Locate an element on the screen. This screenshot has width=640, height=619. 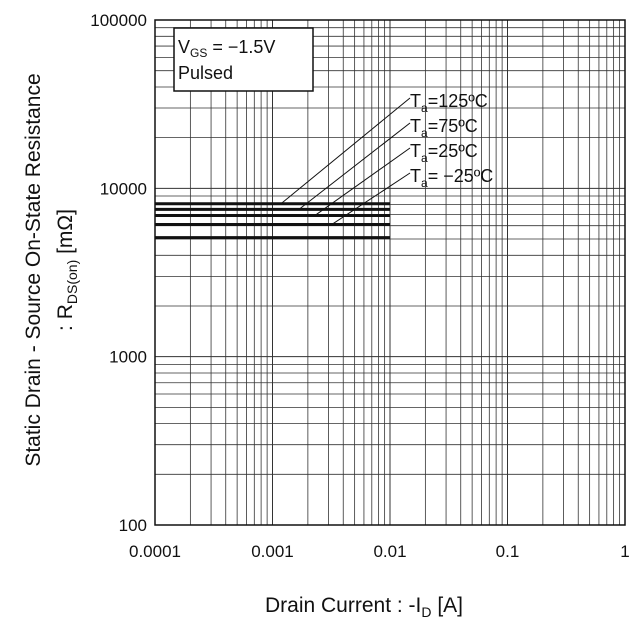
condition-pulsed: Pulsed is located at coordinates (205, 73).